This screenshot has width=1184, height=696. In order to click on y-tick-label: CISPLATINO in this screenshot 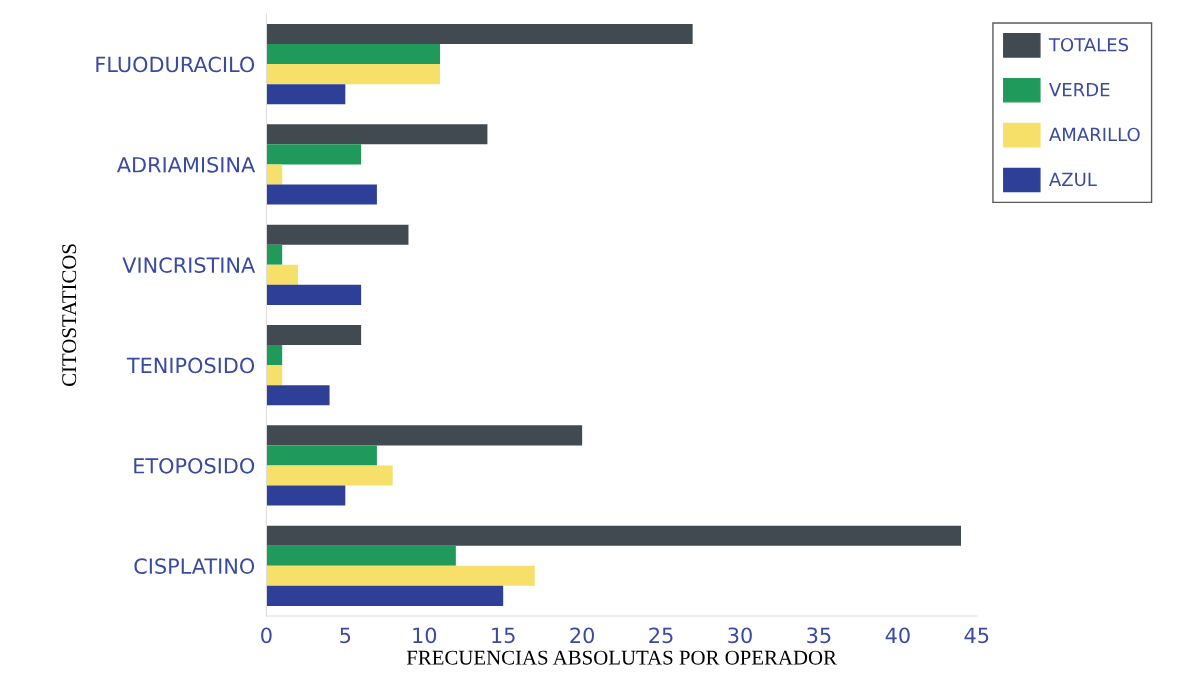, I will do `click(194, 566)`.